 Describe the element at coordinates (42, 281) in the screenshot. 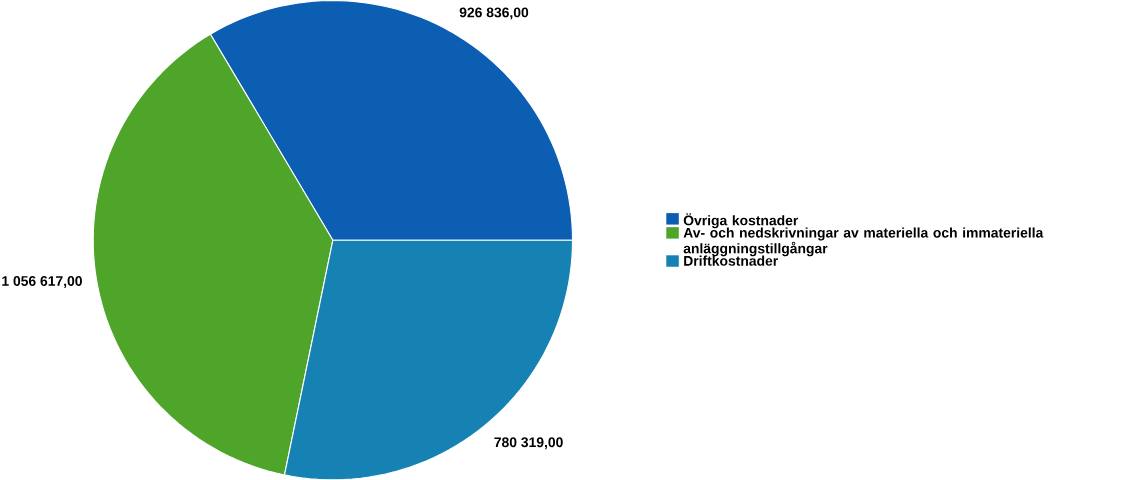

I see `data-label: 1 056 617,00` at that location.